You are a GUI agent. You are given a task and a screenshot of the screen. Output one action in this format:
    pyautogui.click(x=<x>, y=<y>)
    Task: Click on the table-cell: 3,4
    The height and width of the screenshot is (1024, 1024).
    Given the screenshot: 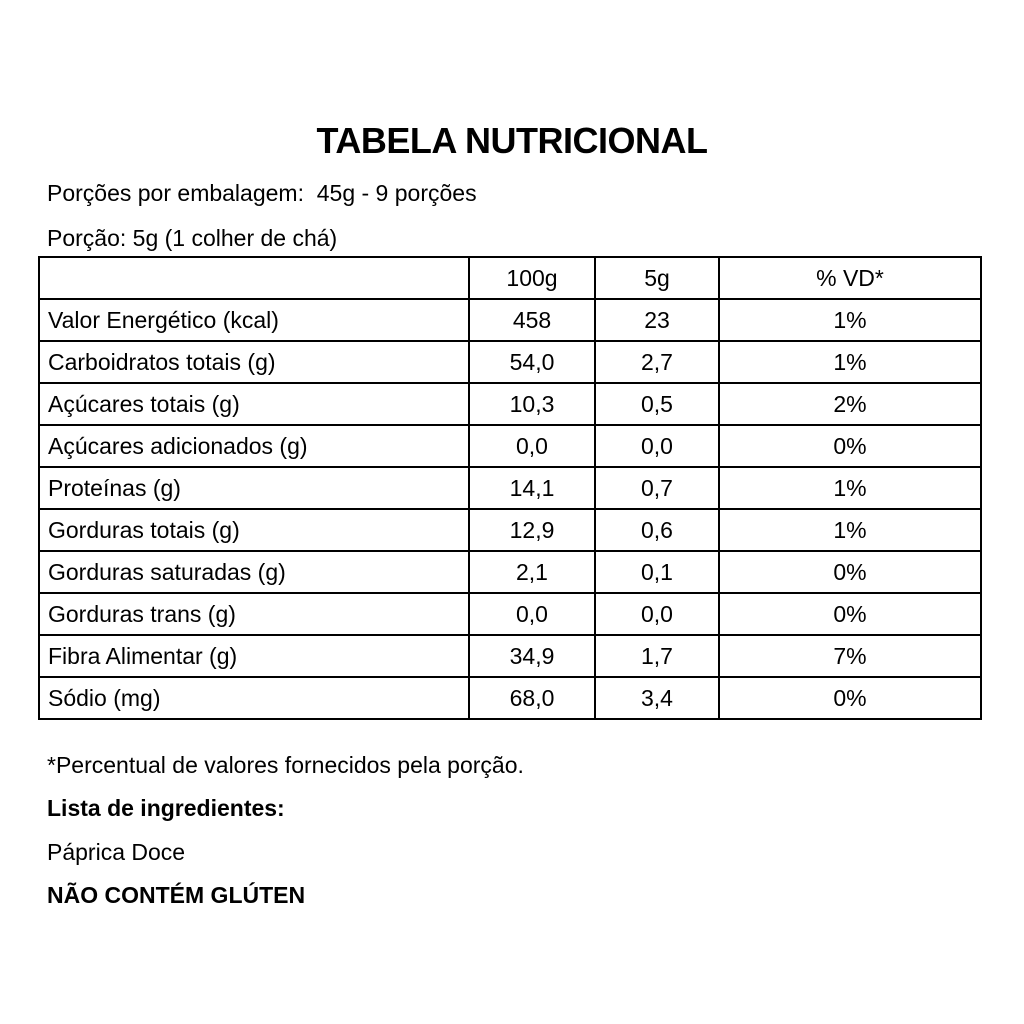 What is the action you would take?
    pyautogui.click(x=657, y=698)
    